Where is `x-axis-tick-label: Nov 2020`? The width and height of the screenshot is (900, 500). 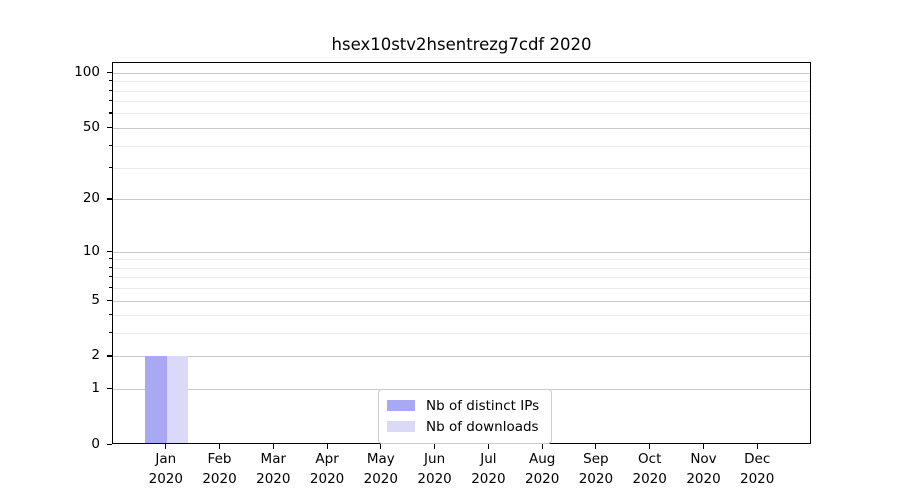
x-axis-tick-label: Nov 2020 is located at coordinates (703, 469).